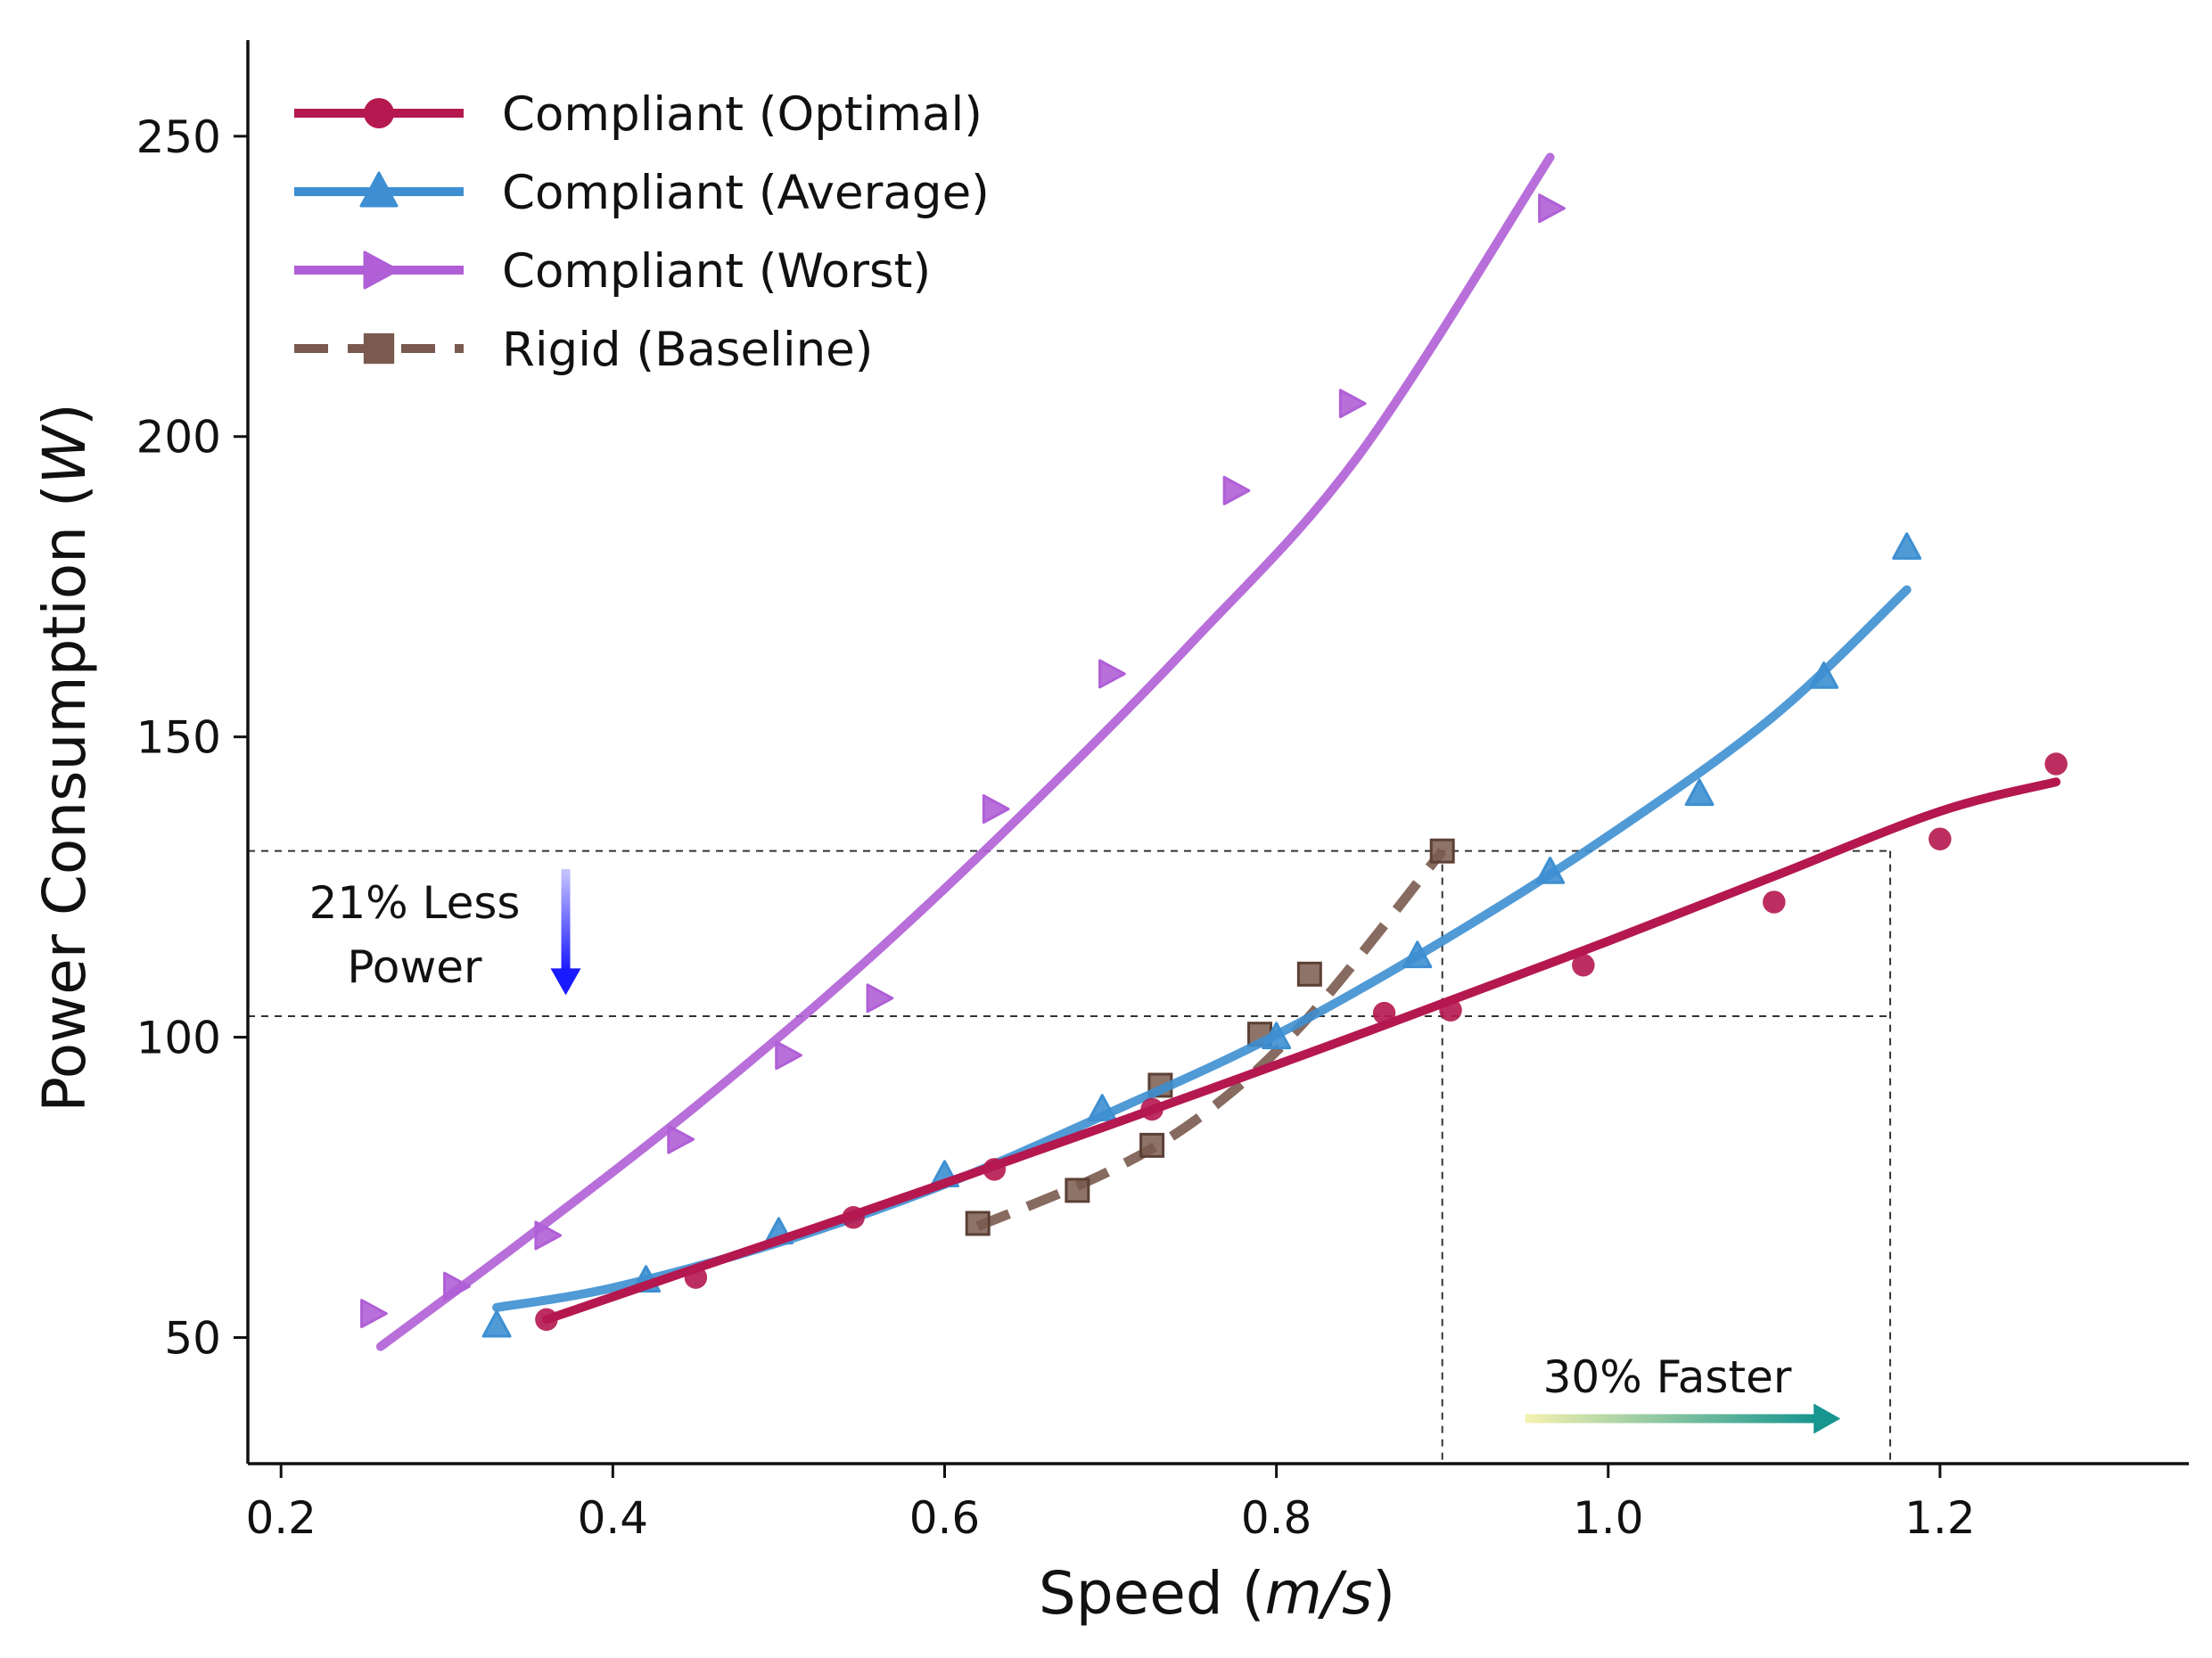  What do you see at coordinates (1667, 1377) in the screenshot?
I see `annotation-faster: 30% Faster` at bounding box center [1667, 1377].